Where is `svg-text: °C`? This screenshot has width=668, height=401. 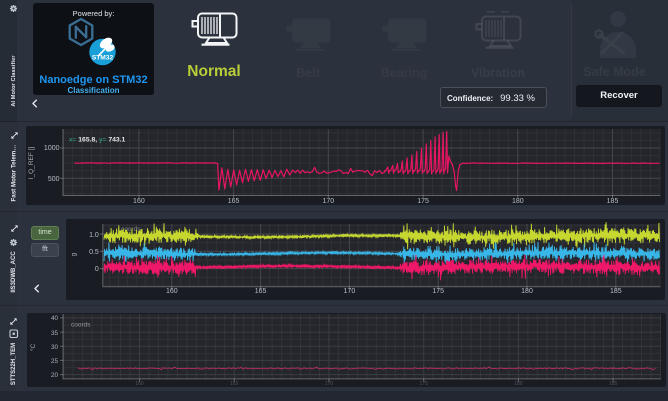 svg-text: °C is located at coordinates (33, 348).